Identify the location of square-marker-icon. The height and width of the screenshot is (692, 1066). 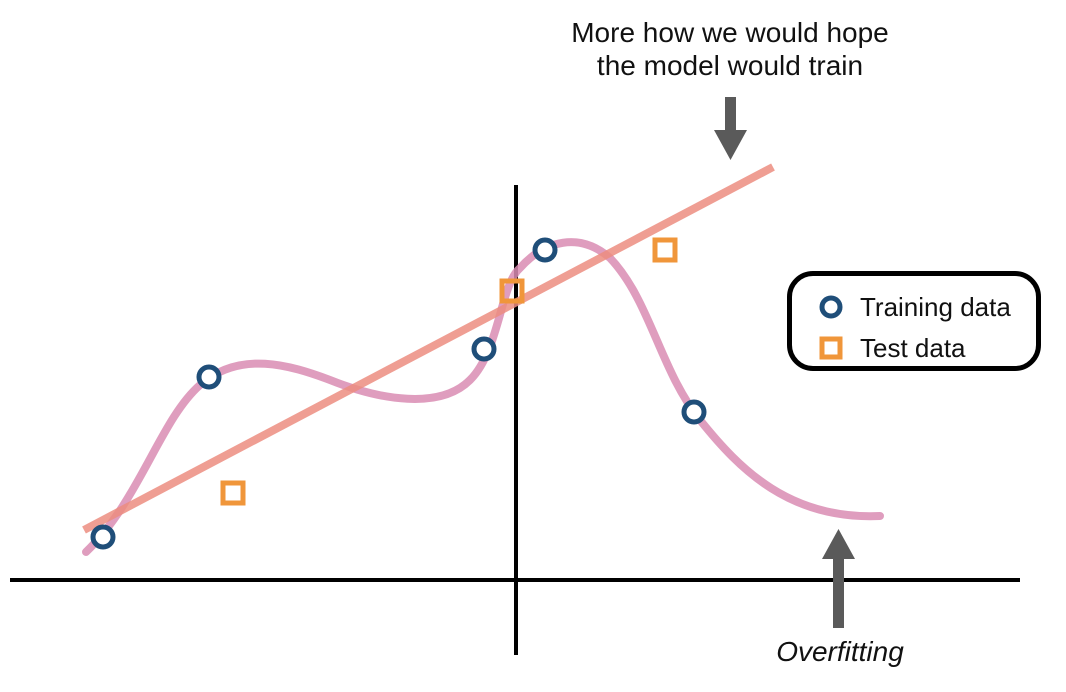
(831, 348).